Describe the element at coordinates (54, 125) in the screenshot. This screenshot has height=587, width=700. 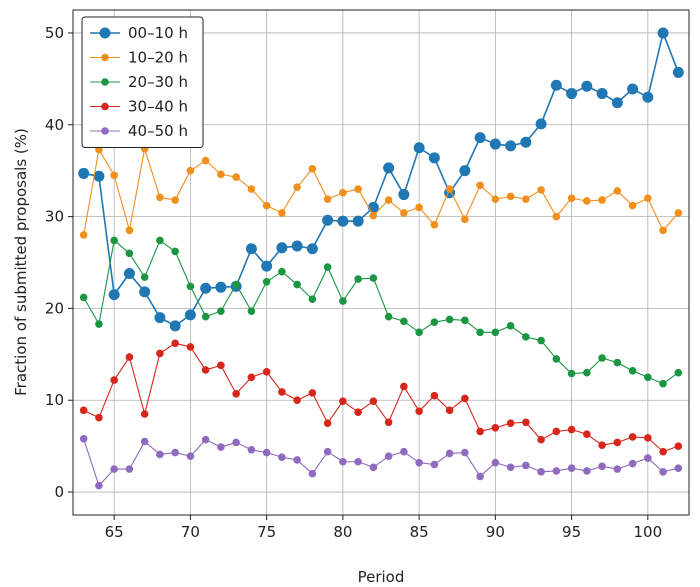
I see `y-tick-label: 40` at that location.